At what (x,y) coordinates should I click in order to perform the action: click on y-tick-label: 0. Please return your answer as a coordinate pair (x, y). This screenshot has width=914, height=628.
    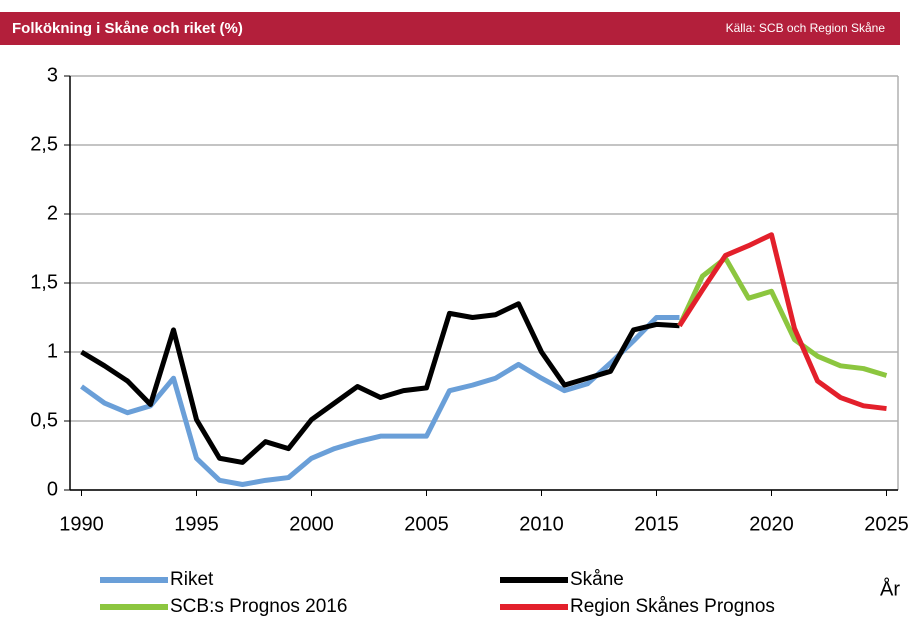
    Looking at the image, I should click on (52, 489).